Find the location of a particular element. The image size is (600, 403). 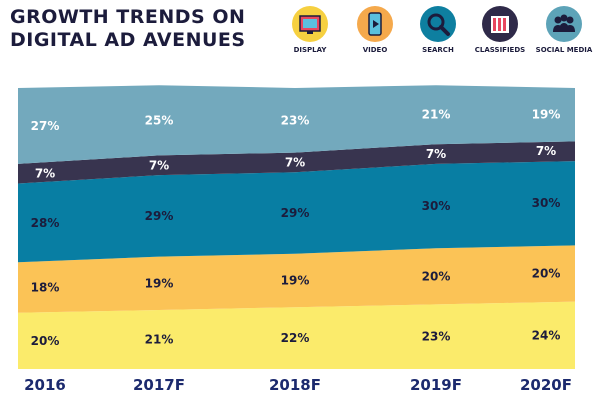

data-label-display-2019f: 23% is located at coordinates (436, 337).